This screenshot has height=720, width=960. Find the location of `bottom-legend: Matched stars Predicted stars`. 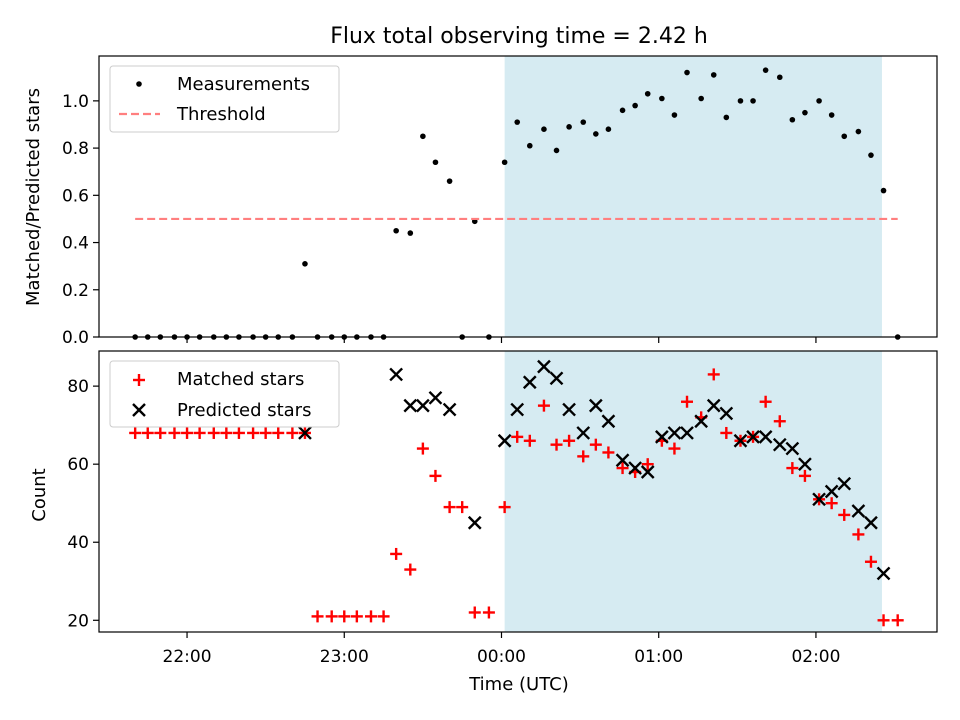

bottom-legend: Matched stars Predicted stars is located at coordinates (224, 394).